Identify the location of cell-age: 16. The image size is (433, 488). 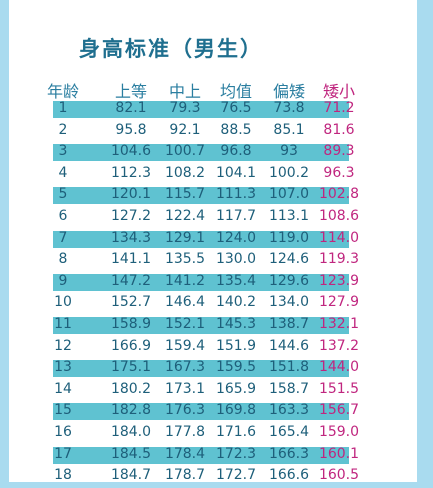
(63, 431).